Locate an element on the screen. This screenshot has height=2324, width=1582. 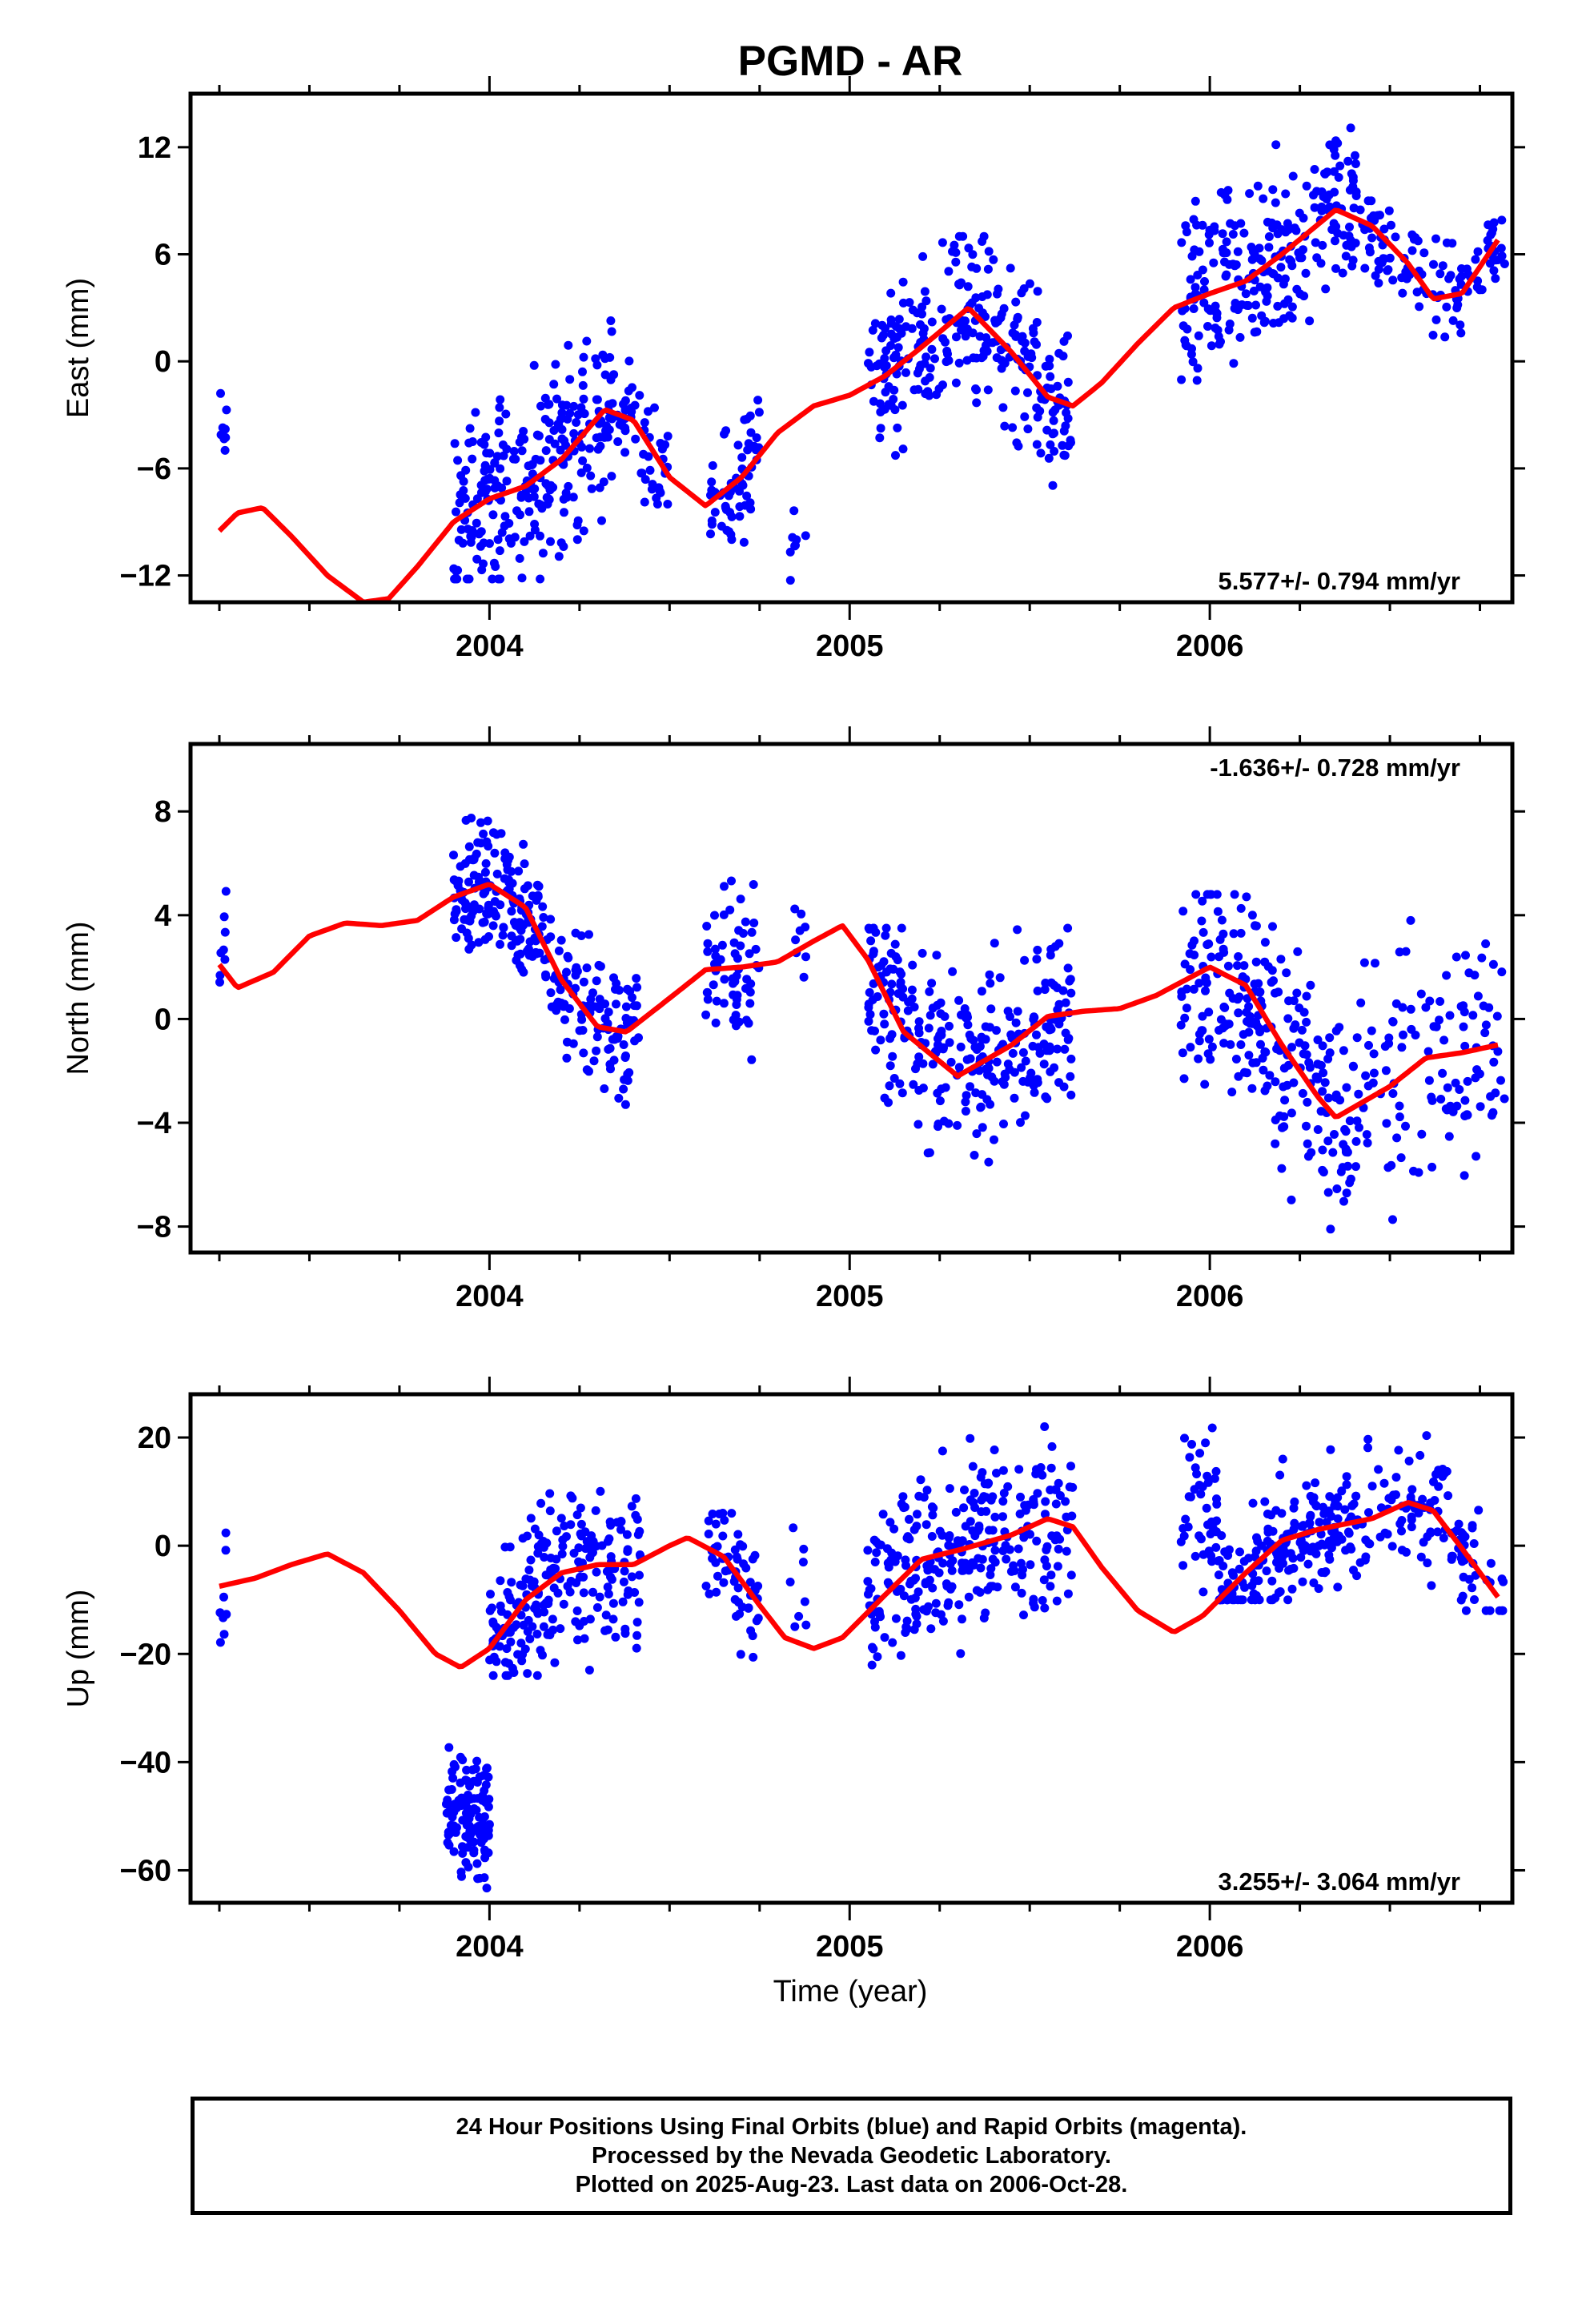
y-axis-label: East (mm) is located at coordinates (79, 348).